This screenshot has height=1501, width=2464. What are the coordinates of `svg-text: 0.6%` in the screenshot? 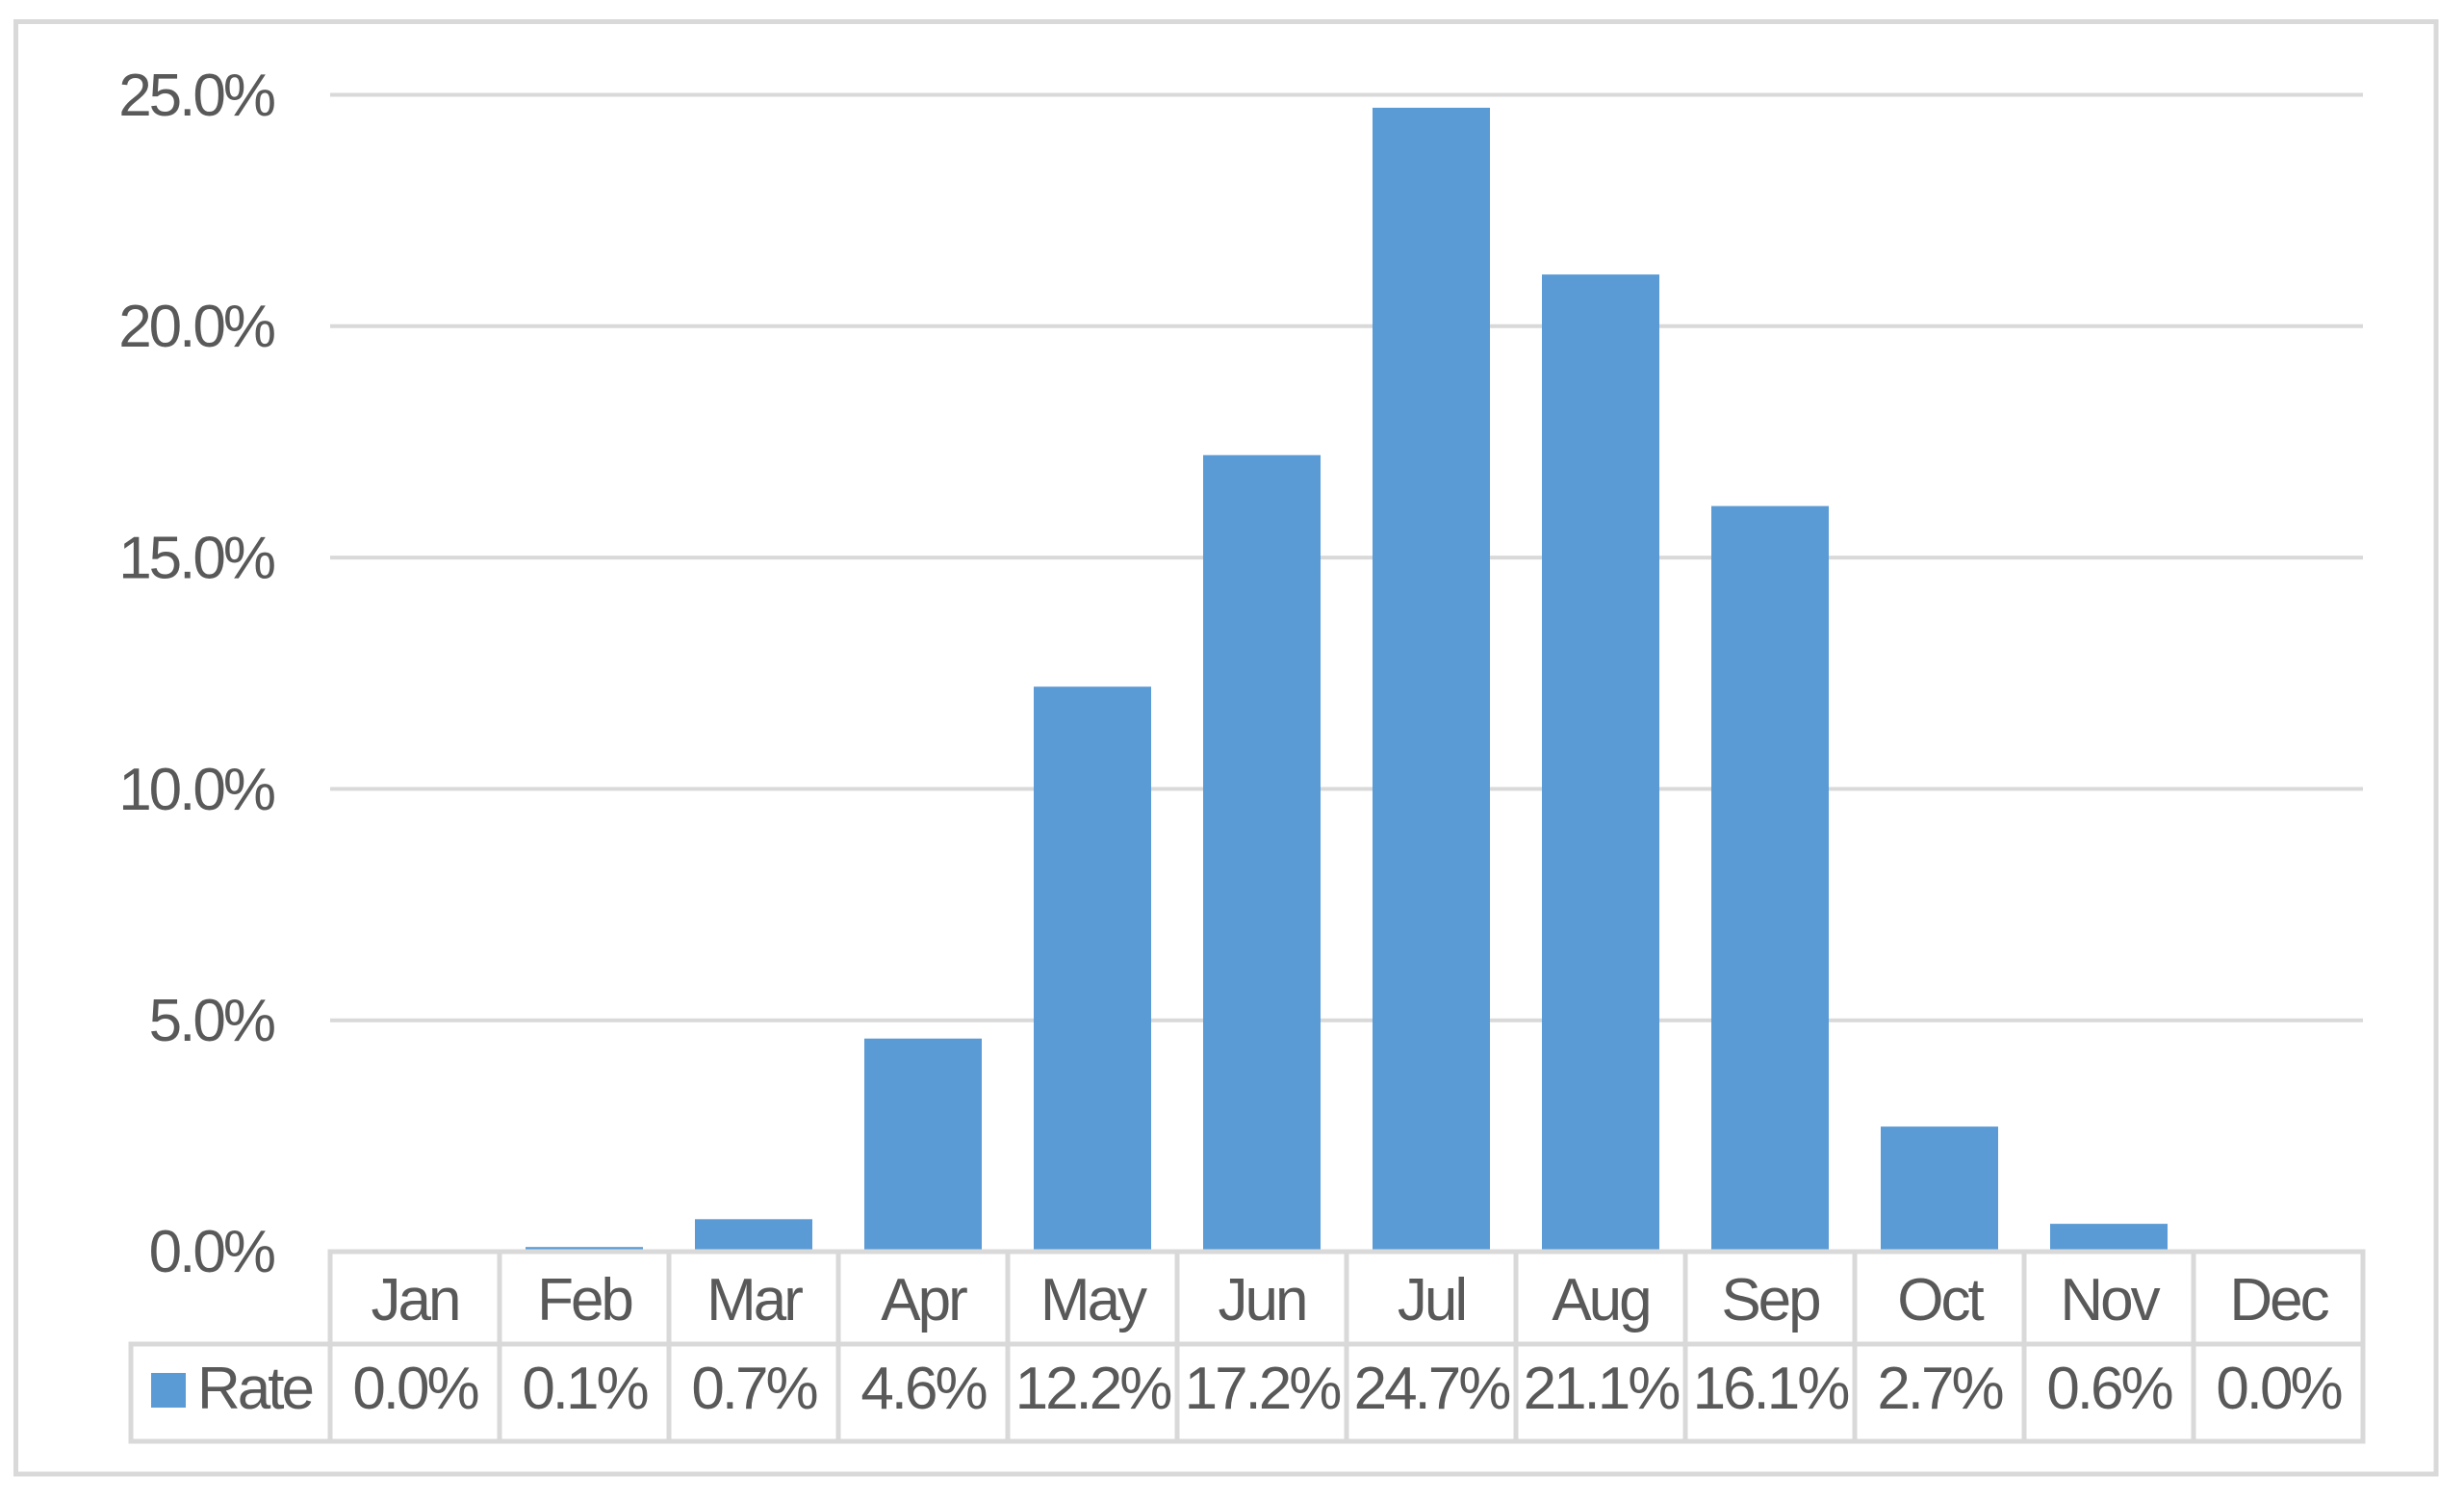 It's located at (2108, 1389).